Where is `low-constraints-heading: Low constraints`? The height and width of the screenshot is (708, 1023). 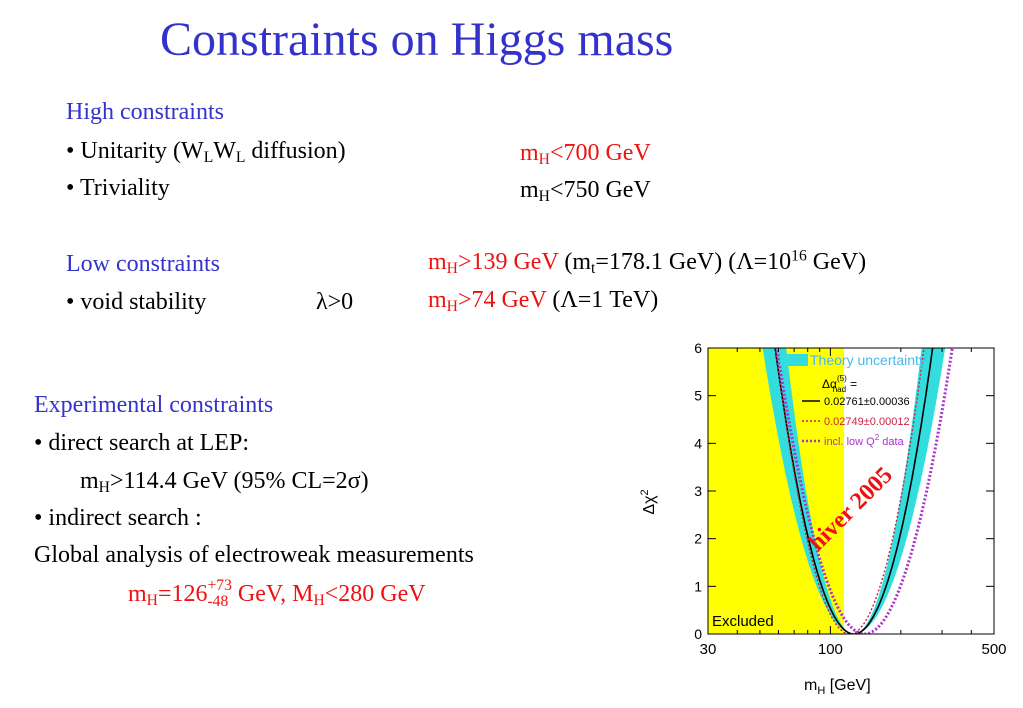 low-constraints-heading: Low constraints is located at coordinates (143, 264).